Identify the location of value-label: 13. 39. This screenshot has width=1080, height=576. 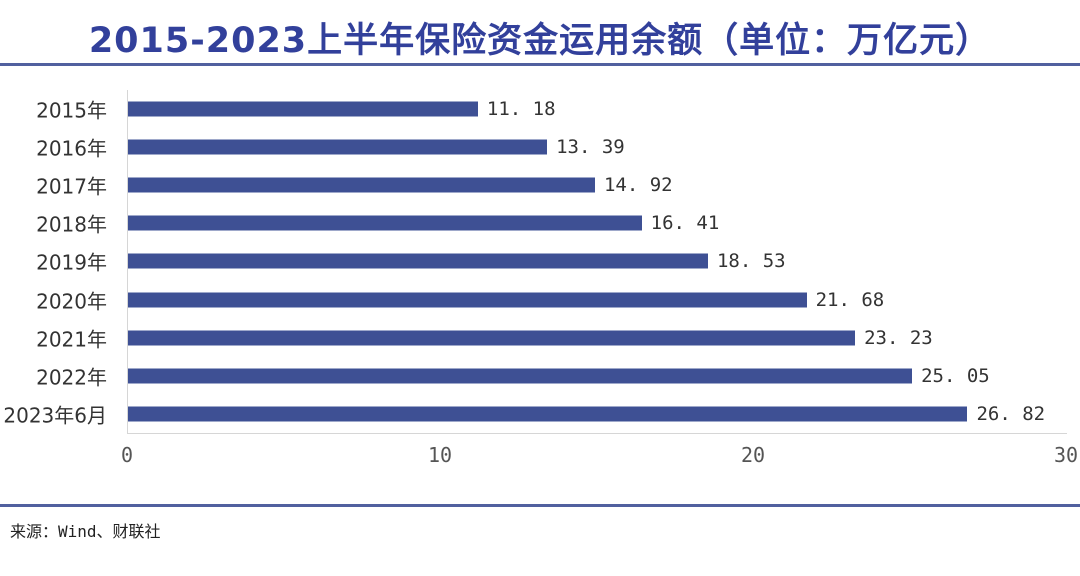
(590, 147).